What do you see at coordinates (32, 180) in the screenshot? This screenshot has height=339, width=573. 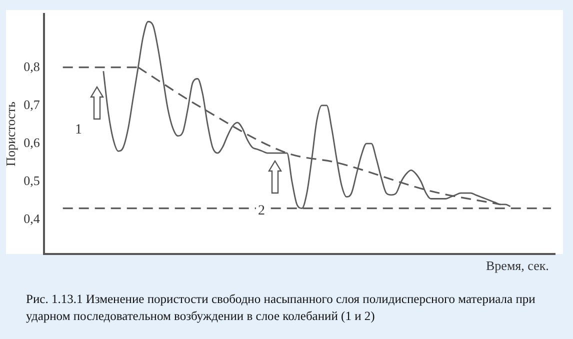 I see `y-tick-label: 0,5` at bounding box center [32, 180].